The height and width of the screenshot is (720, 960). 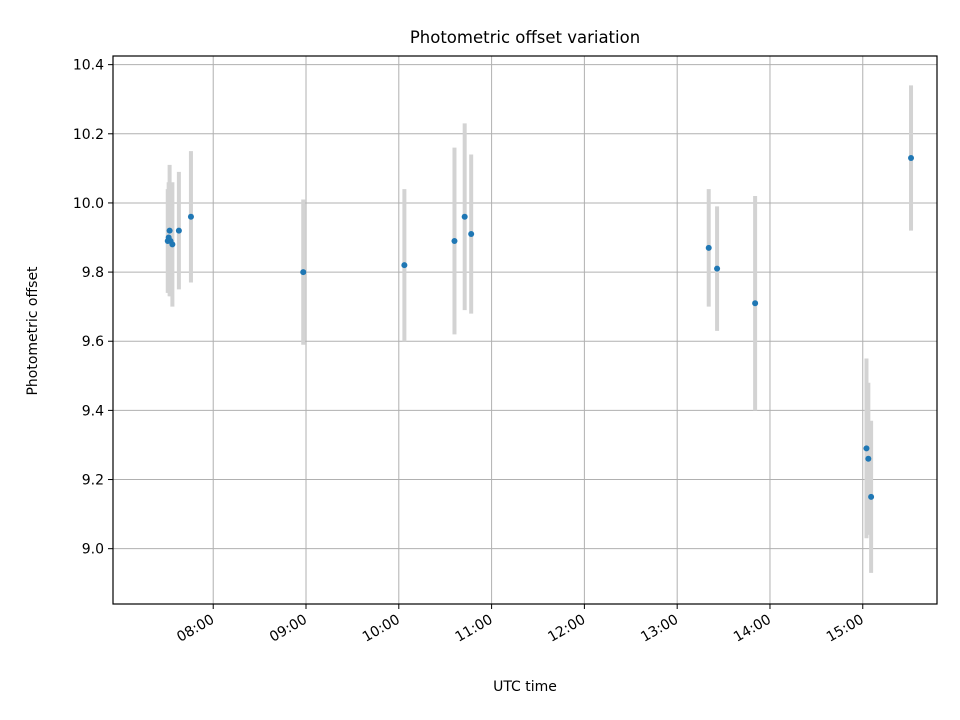 I want to click on y-tick-label: 10.2, so click(x=88, y=135).